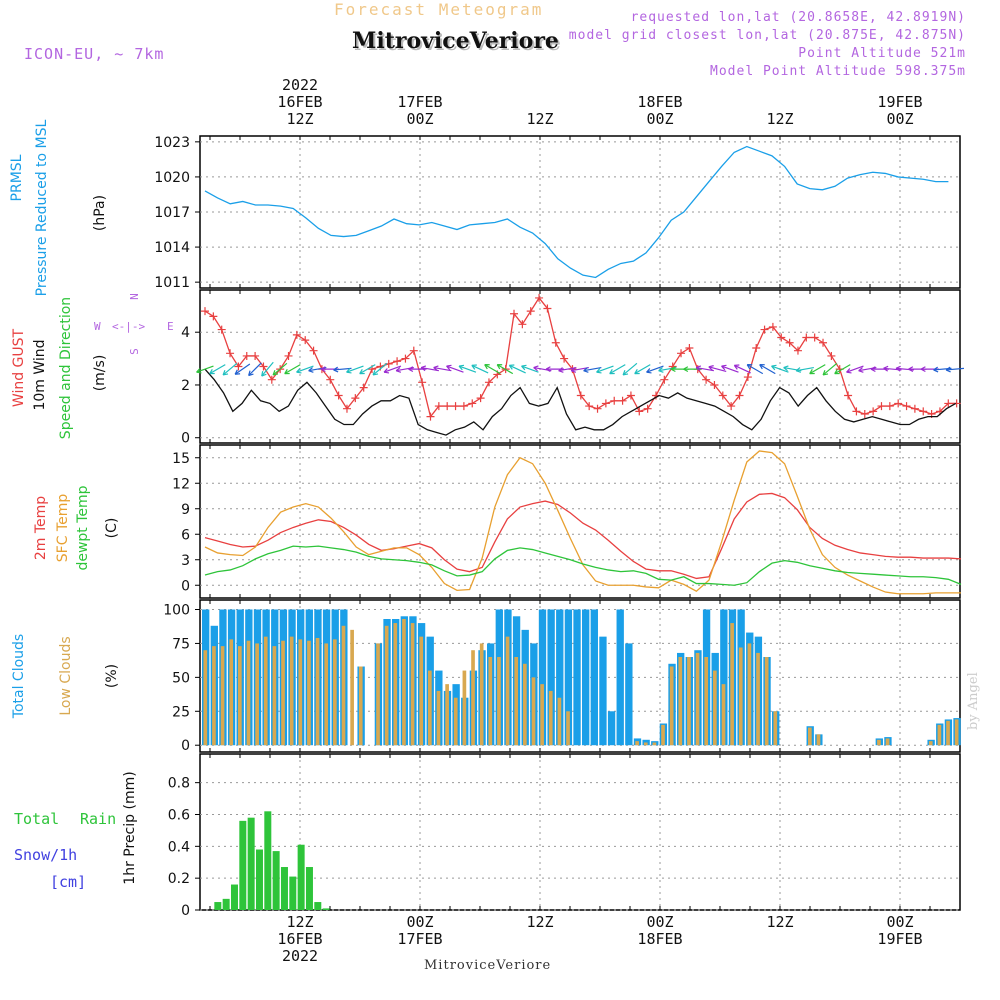  Describe the element at coordinates (583, 536) in the screenshot. I see `temp2m-line` at that location.